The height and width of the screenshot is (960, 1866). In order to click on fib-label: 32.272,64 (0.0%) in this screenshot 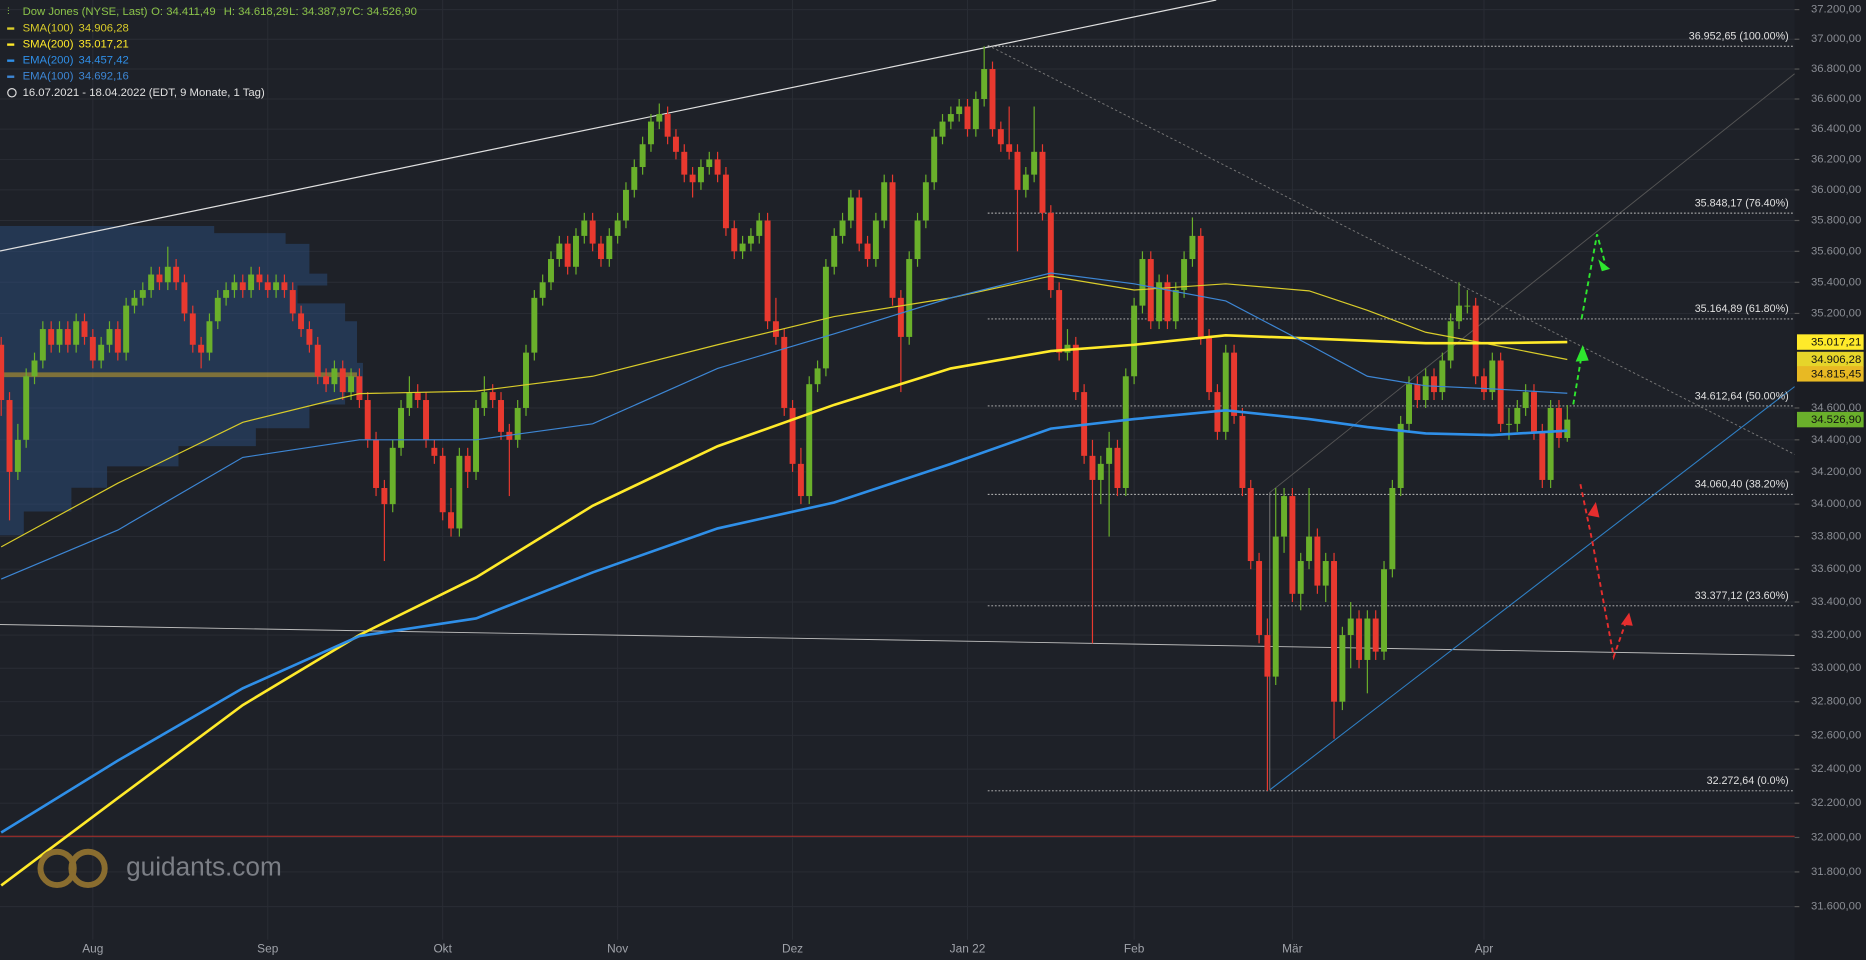, I will do `click(1748, 781)`.